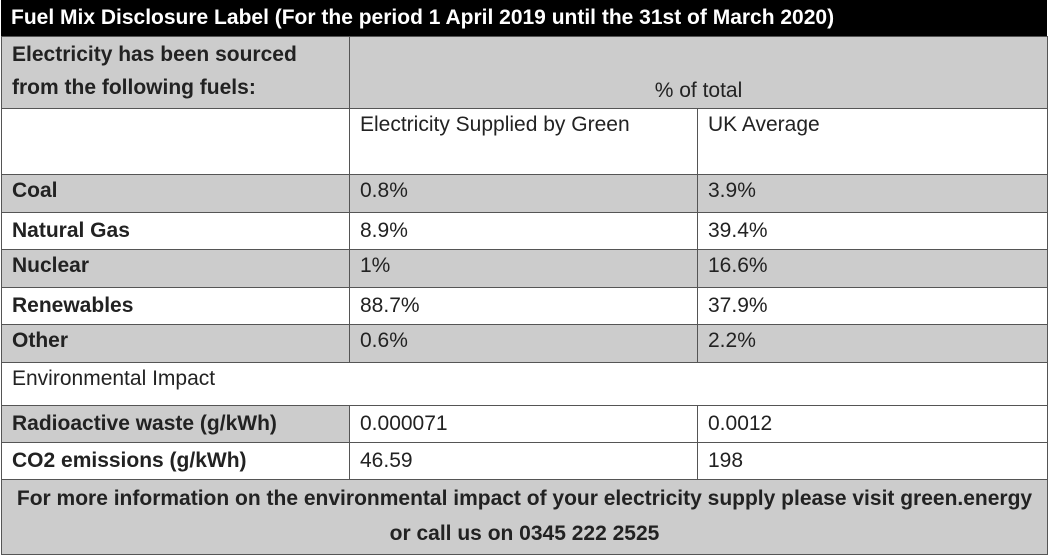 The image size is (1048, 557). What do you see at coordinates (175, 193) in the screenshot?
I see `fuel-name: Coal` at bounding box center [175, 193].